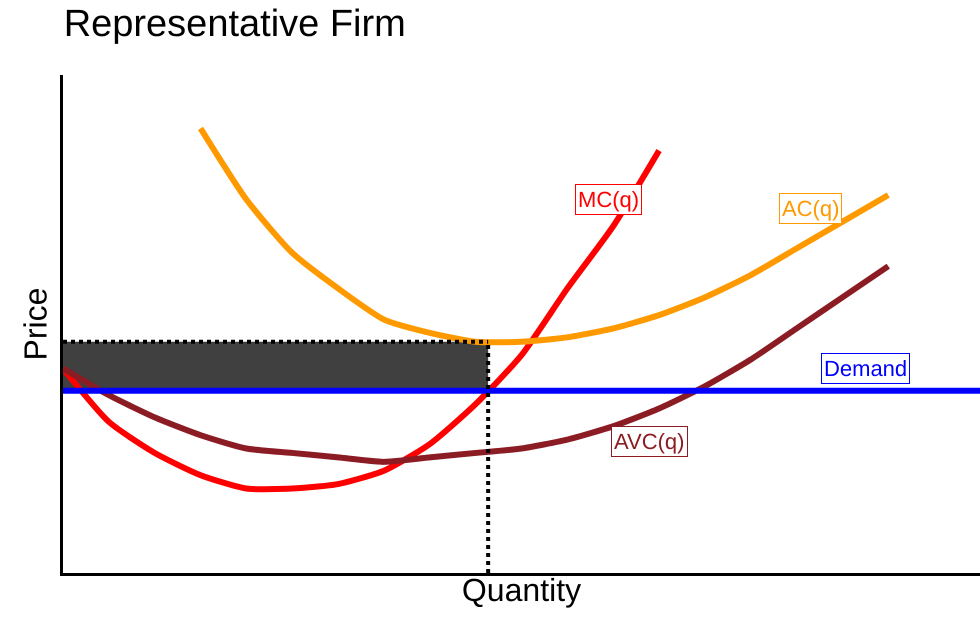  I want to click on series-label: AC(q), so click(811, 208).